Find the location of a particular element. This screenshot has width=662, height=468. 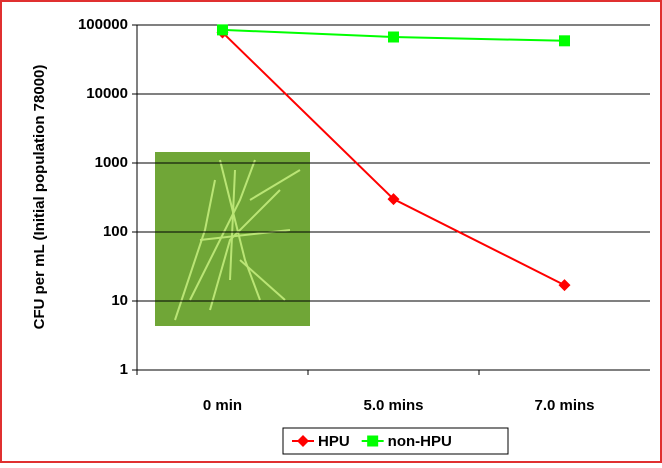

x-tick-label: 7.0 mins is located at coordinates (564, 405).